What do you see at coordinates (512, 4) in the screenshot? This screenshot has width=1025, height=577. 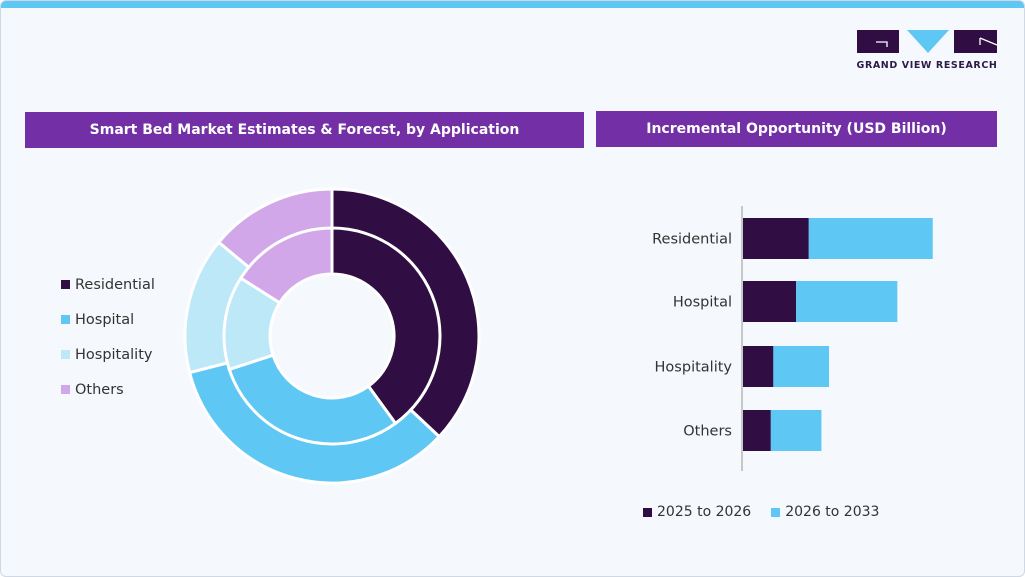 I see `accent-bar` at bounding box center [512, 4].